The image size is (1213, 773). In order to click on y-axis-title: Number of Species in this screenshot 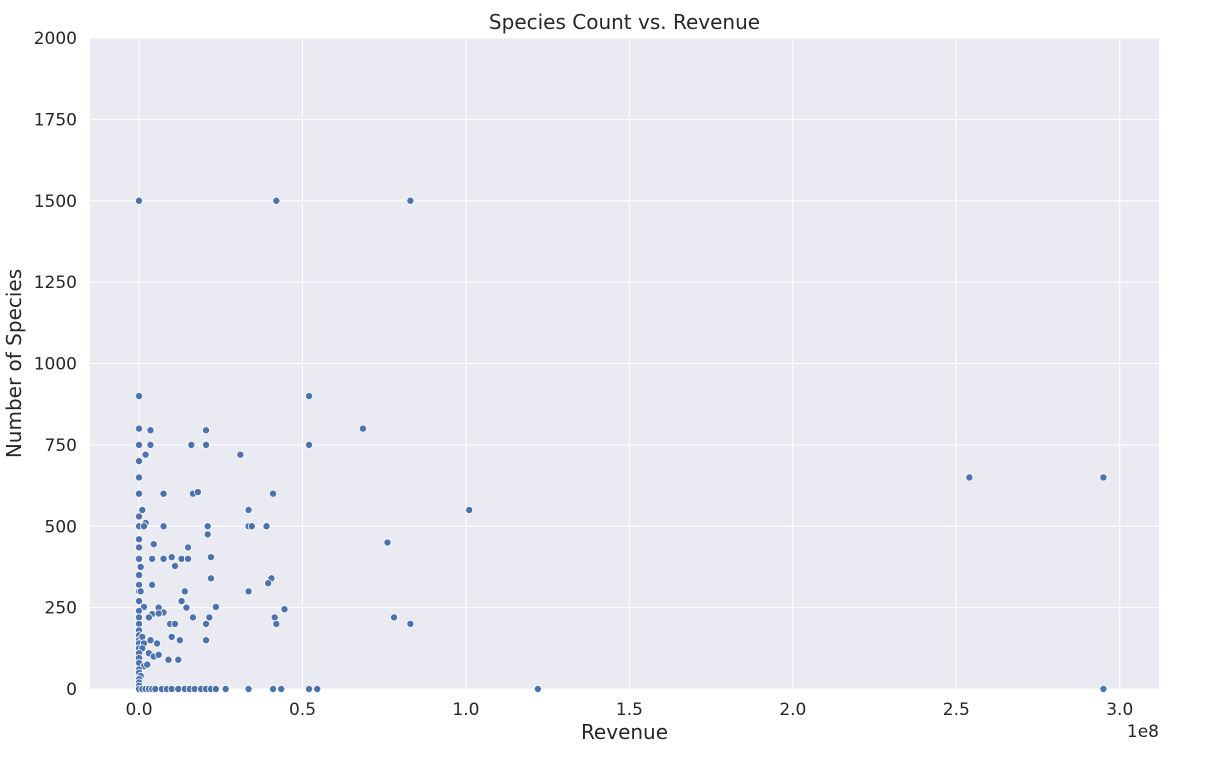, I will do `click(14, 363)`.